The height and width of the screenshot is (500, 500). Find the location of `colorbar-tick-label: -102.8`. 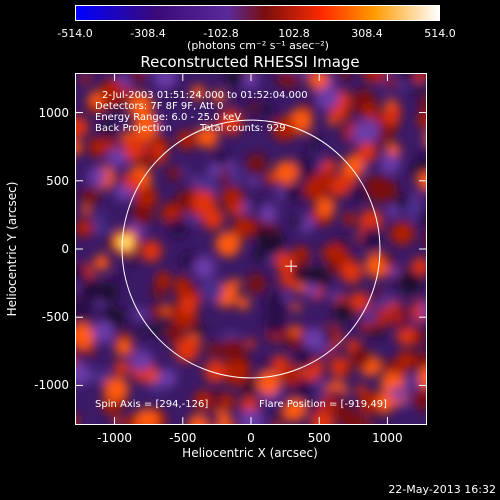

colorbar-tick-label: -102.8 is located at coordinates (221, 33).